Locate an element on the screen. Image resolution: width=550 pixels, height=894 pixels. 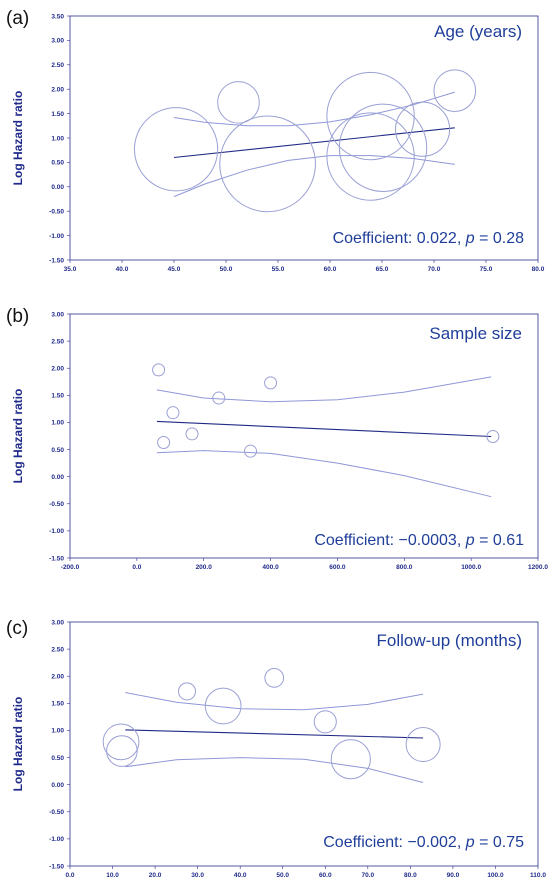
y-tick-label-c: 0.50 is located at coordinates (57, 758).